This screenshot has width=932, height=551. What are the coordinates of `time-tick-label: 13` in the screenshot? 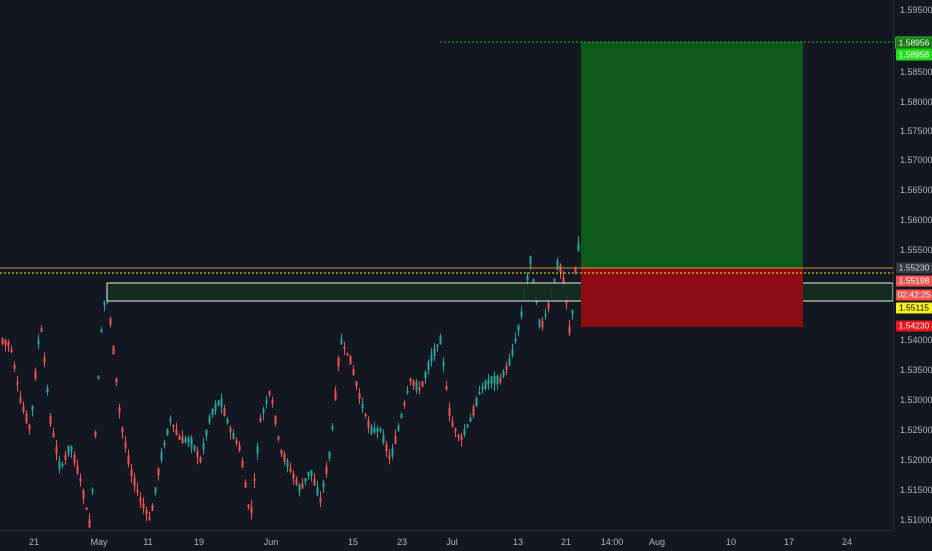 It's located at (518, 542).